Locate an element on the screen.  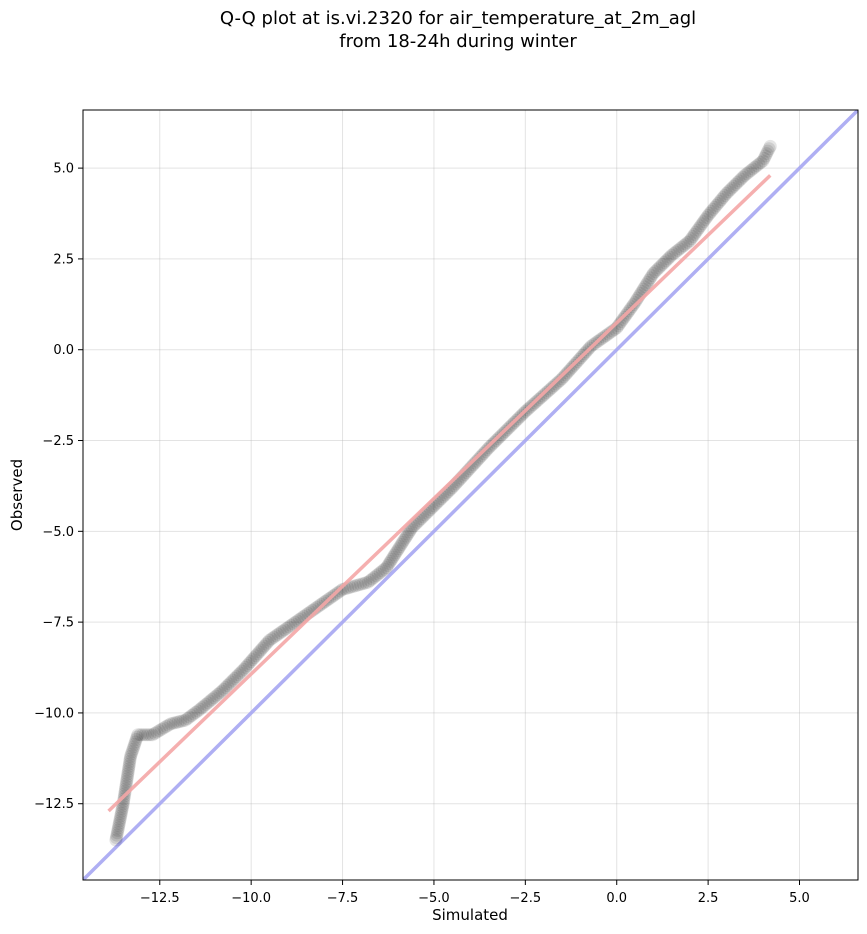
y-tick-label: 5.0 is located at coordinates (63, 169).